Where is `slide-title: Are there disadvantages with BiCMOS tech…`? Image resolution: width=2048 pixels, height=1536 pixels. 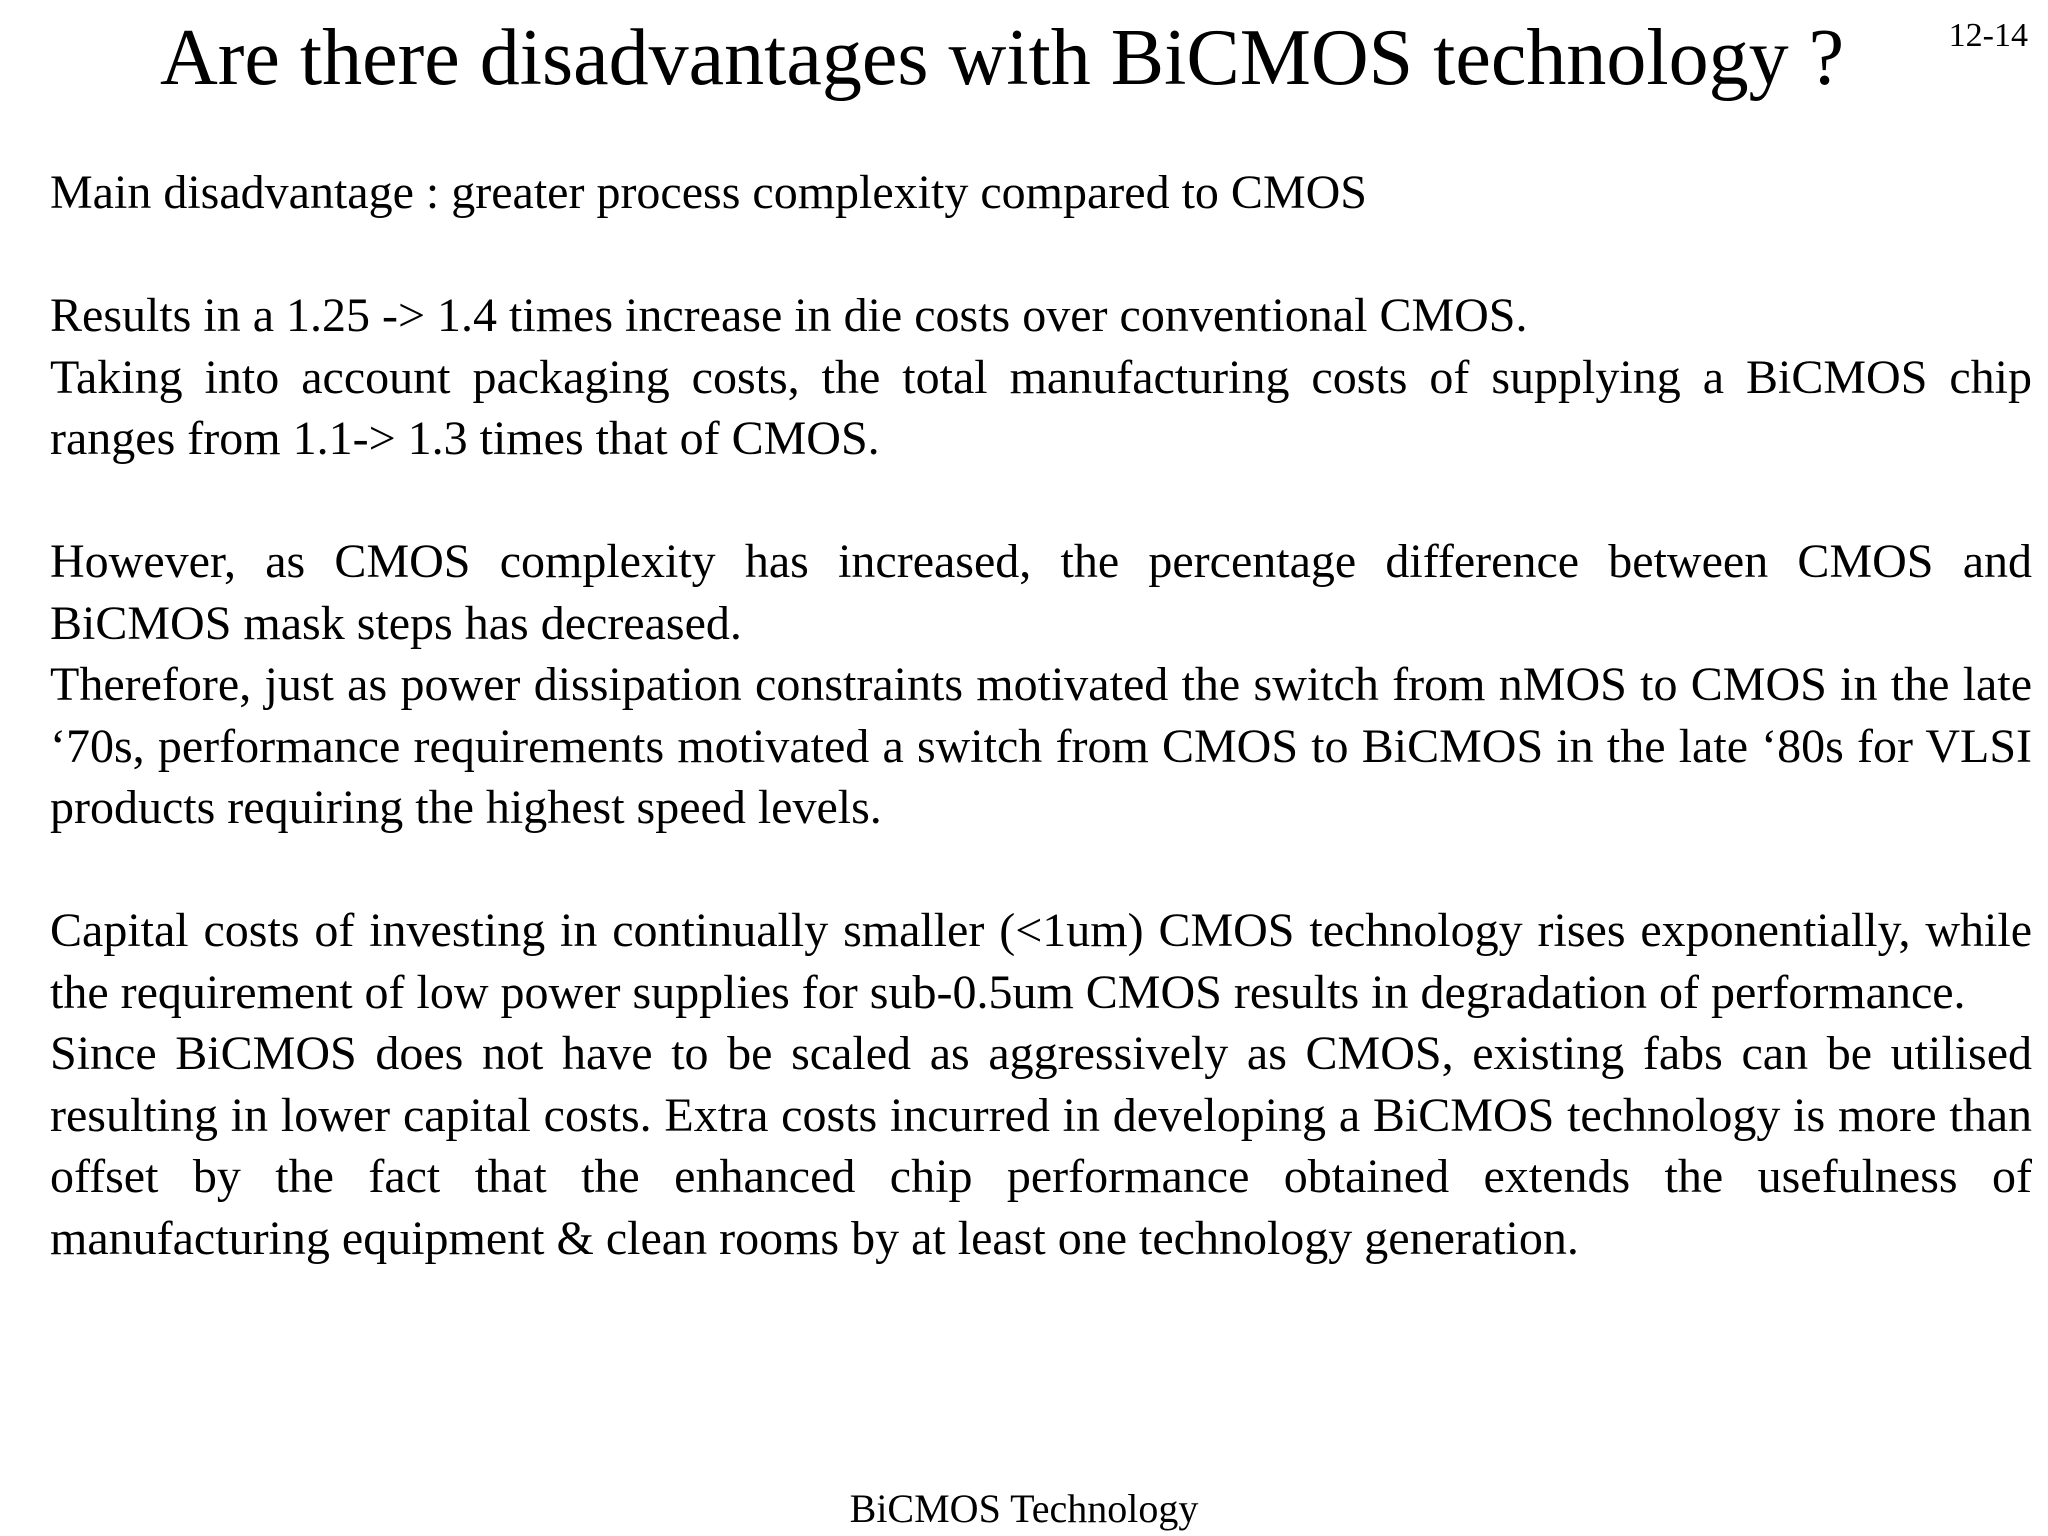
slide-title: Are there disadvantages with BiCMOS tech… is located at coordinates (1002, 58).